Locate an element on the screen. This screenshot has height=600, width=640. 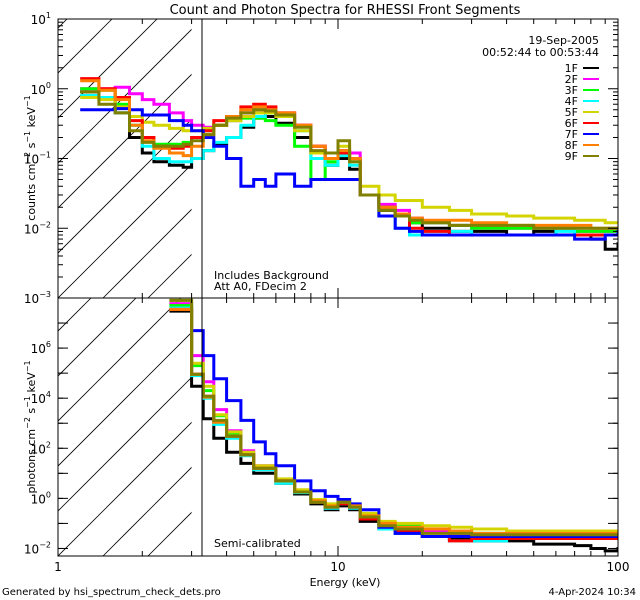
legend-label: 1F is located at coordinates (571, 68).